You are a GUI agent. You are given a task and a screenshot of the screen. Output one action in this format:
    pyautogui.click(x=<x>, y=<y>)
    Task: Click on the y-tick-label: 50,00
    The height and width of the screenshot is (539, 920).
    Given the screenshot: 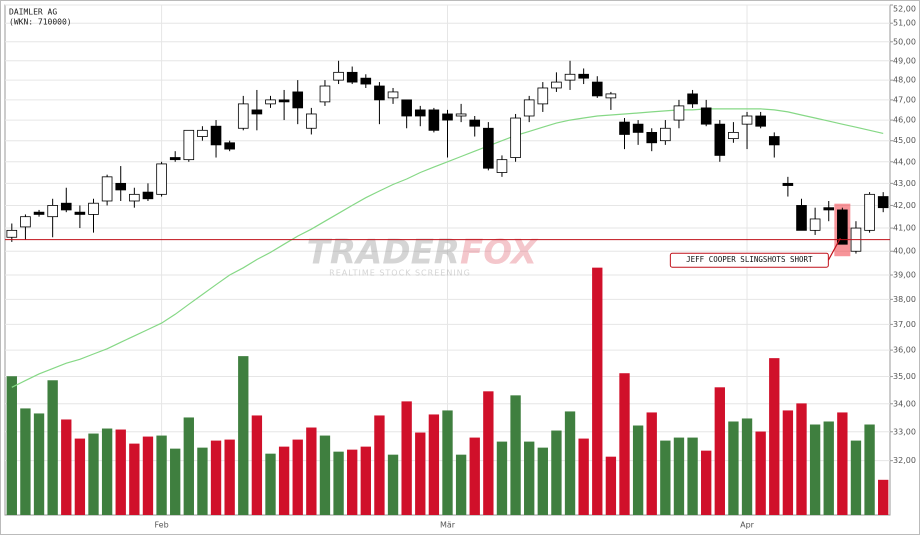 What is the action you would take?
    pyautogui.click(x=904, y=41)
    